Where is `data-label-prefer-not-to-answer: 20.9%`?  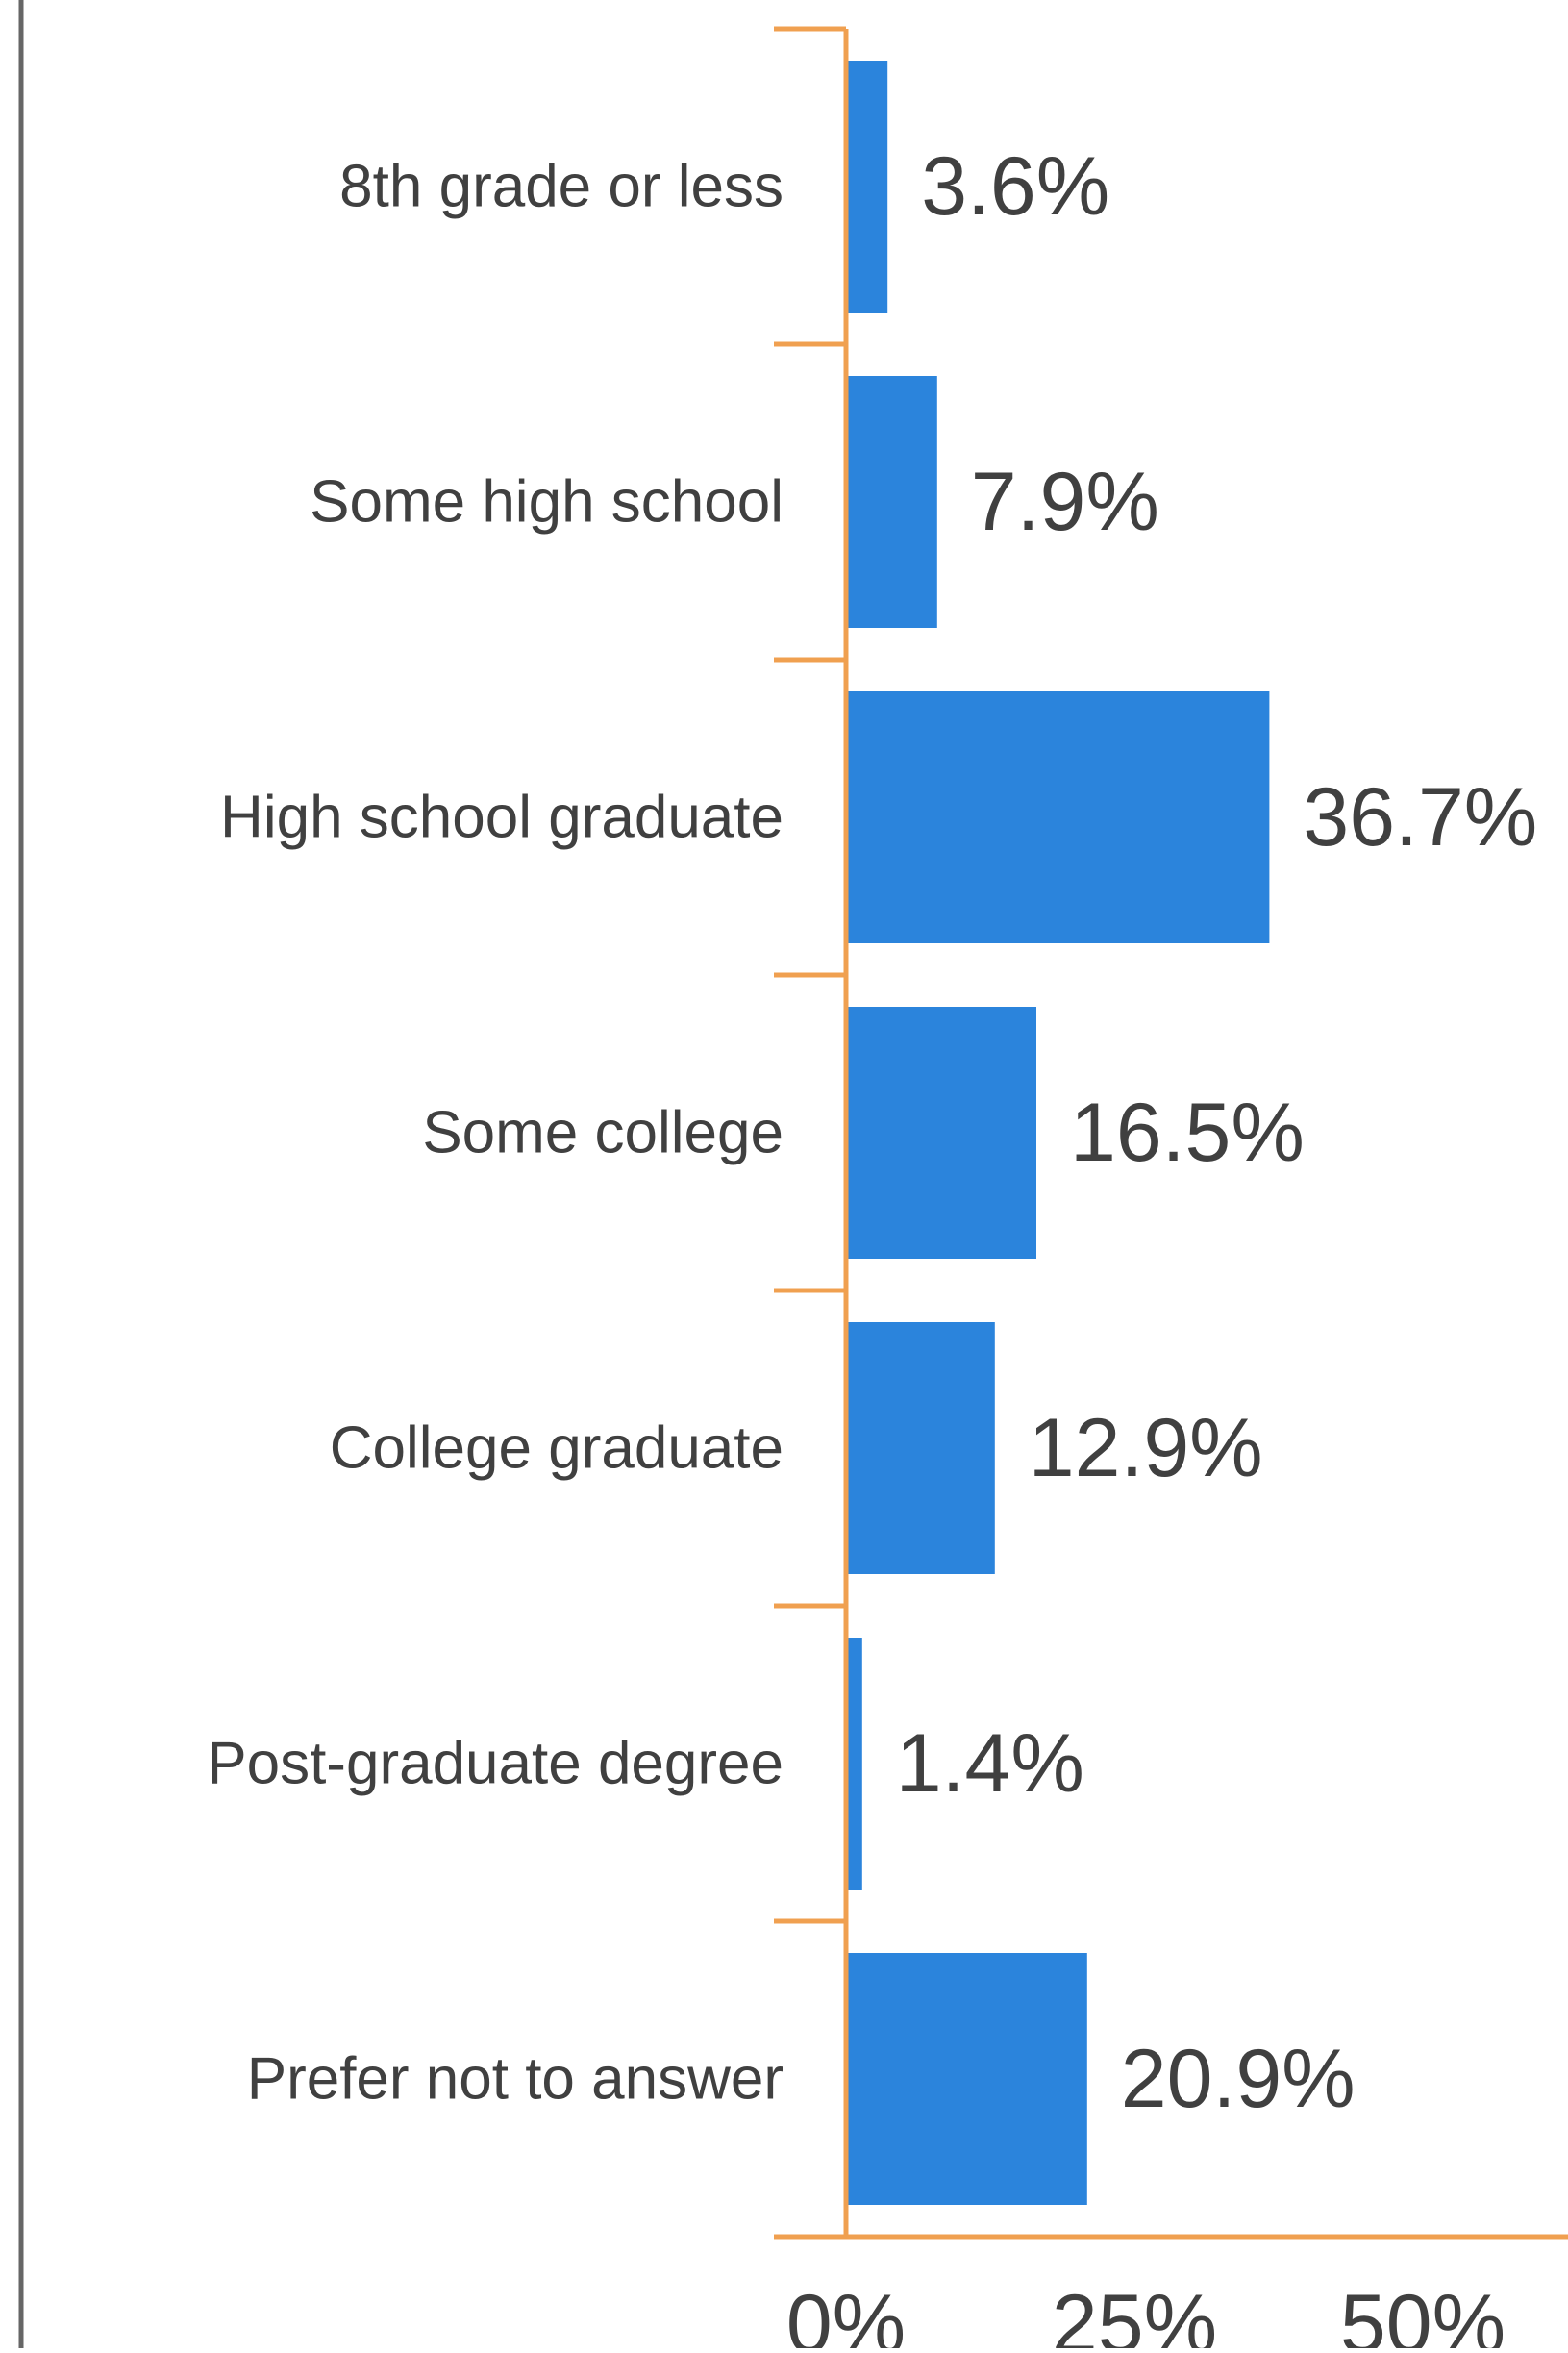 data-label-prefer-not-to-answer: 20.9% is located at coordinates (1238, 2079).